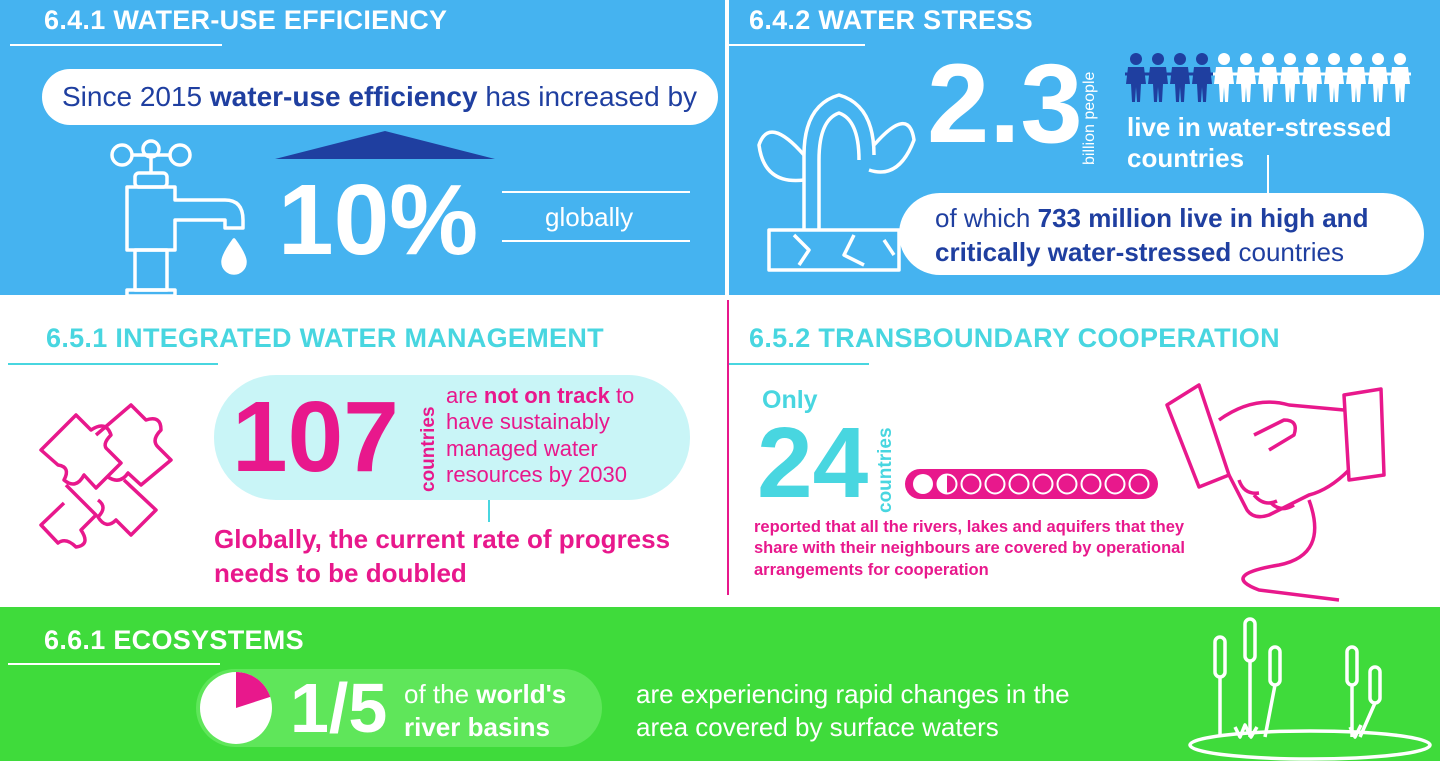  Describe the element at coordinates (136, 96) in the screenshot. I see `pill-text-a: Since 2015` at that location.